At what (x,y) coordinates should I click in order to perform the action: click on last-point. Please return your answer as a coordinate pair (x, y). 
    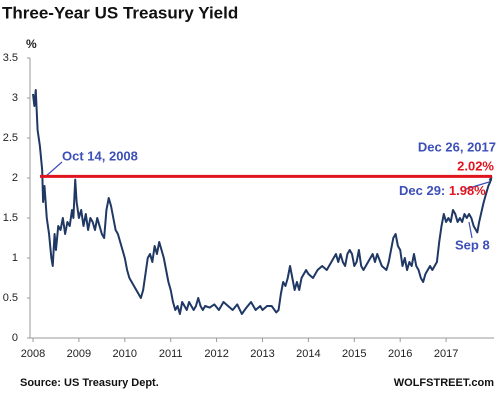
    Looking at the image, I should click on (491, 180).